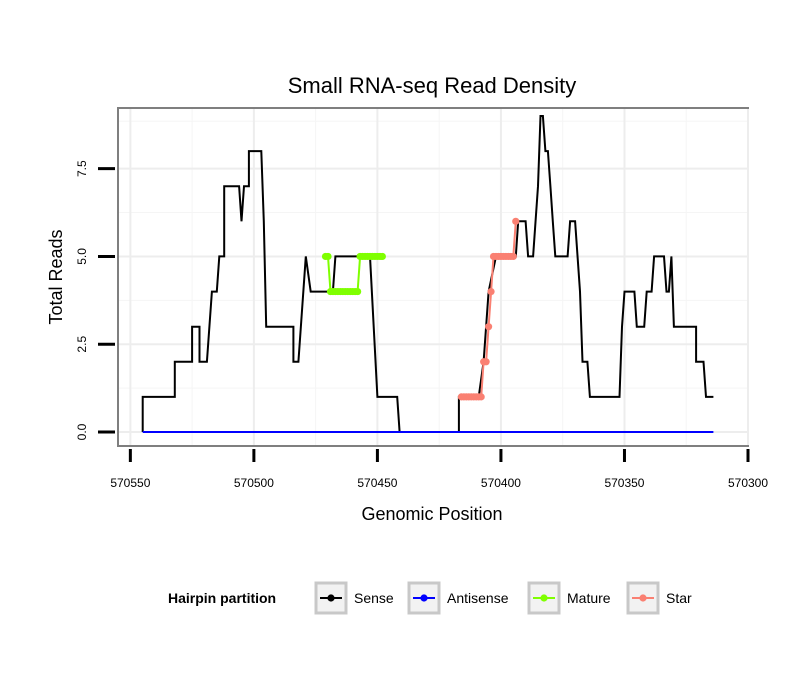  Describe the element at coordinates (56, 276) in the screenshot. I see `y-axis-title: Total Reads` at that location.